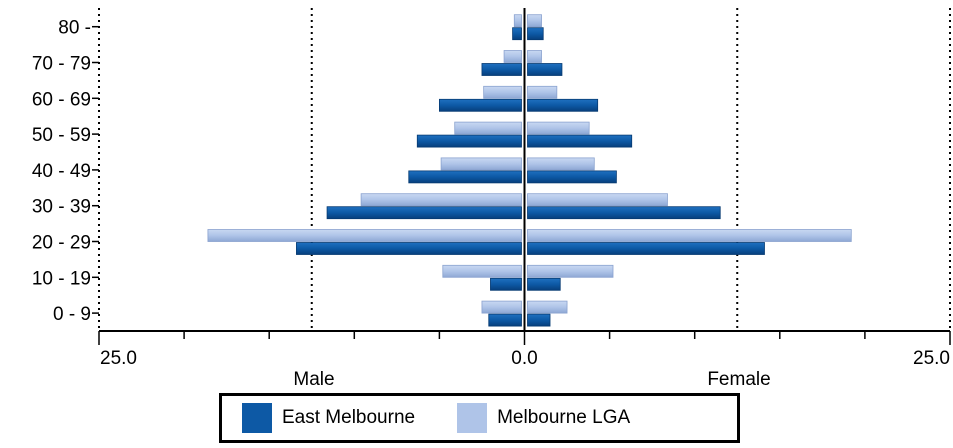  I want to click on y-tick-label-1: 10 - 19, so click(61, 278).